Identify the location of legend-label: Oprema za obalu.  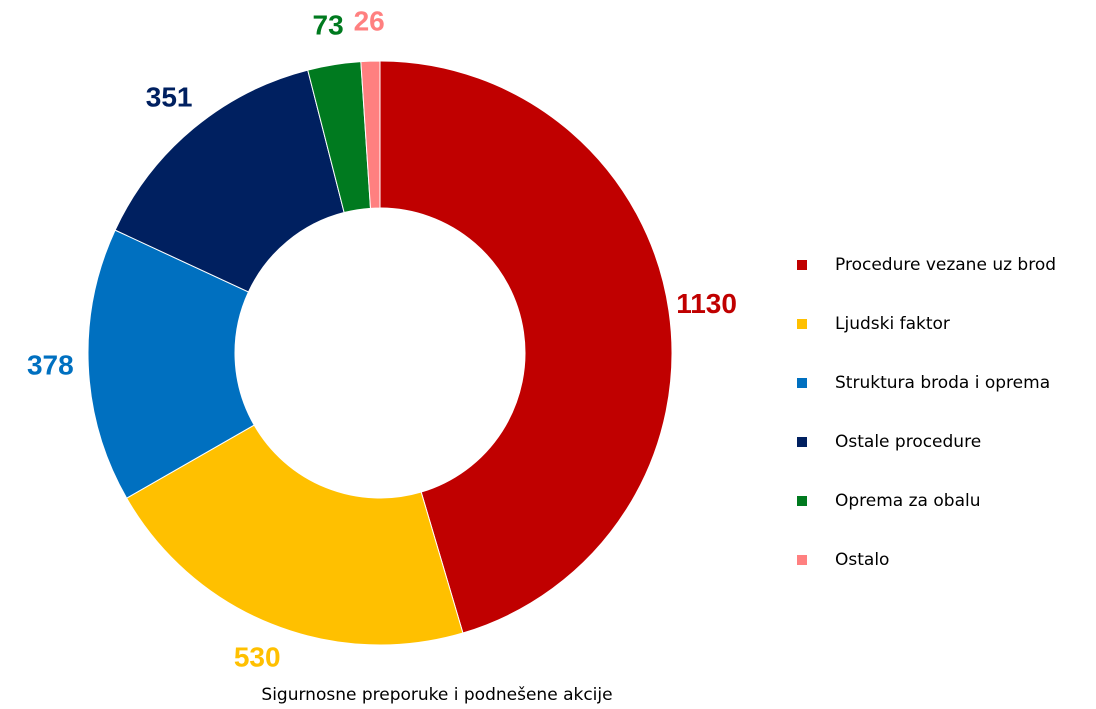
(907, 501).